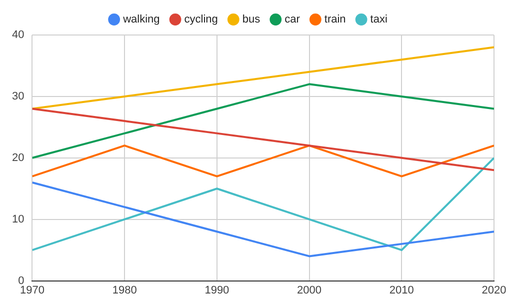  What do you see at coordinates (124, 290) in the screenshot?
I see `x-tick-label: 1980` at bounding box center [124, 290].